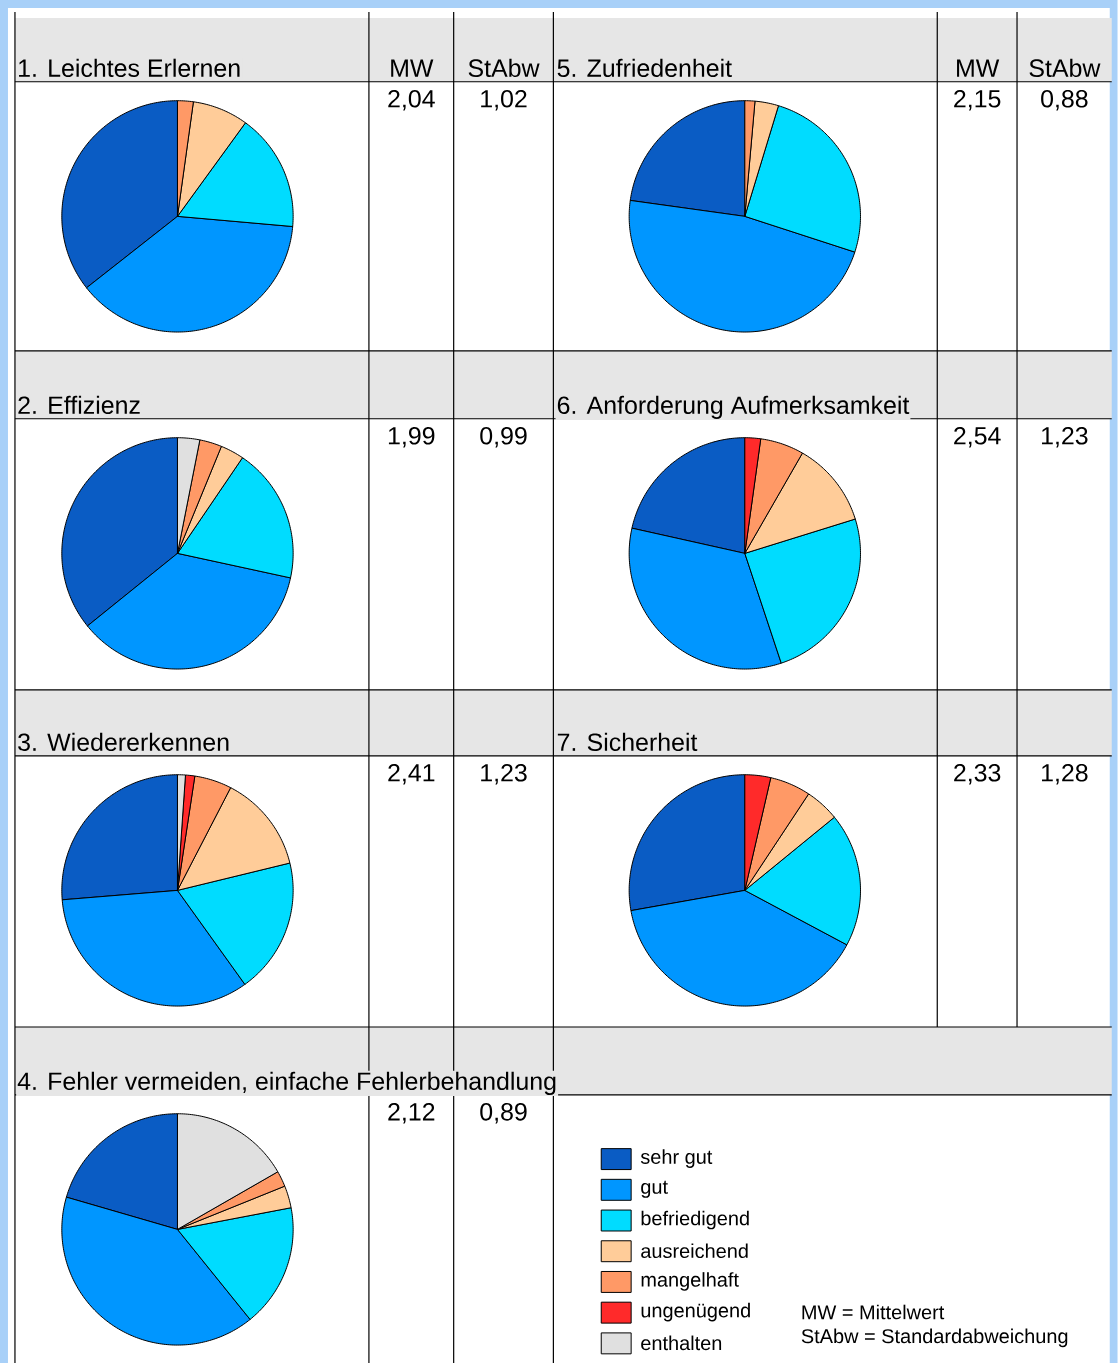 The height and width of the screenshot is (1367, 1118). What do you see at coordinates (412, 437) in the screenshot?
I see `text: 1,99` at bounding box center [412, 437].